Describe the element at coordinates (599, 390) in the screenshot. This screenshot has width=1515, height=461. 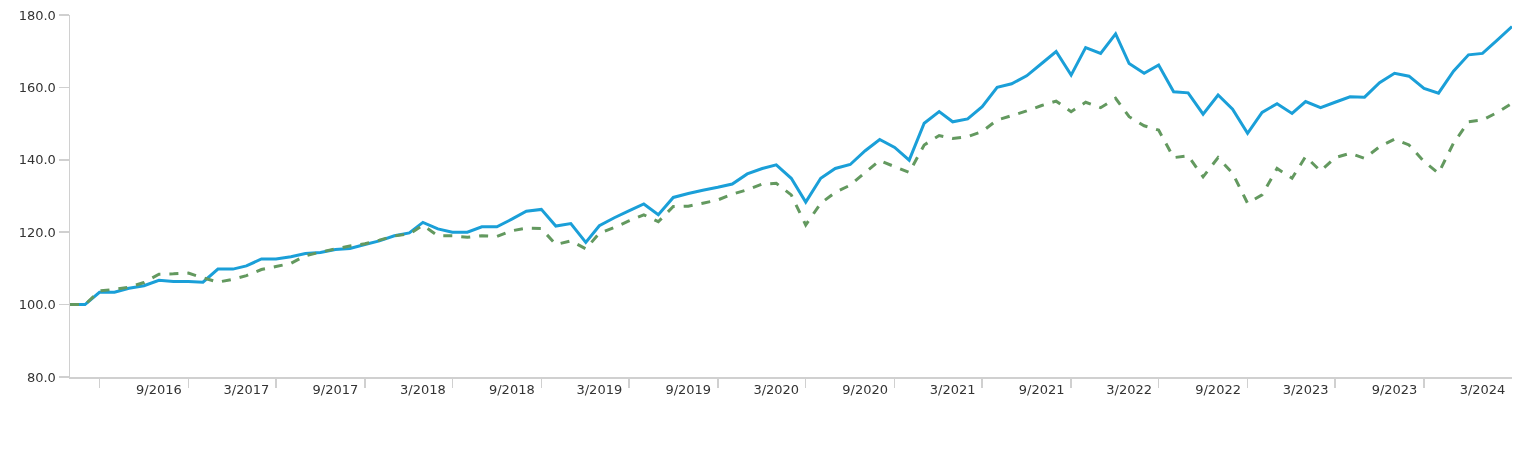
I see `x-tick-label: 3/2019` at that location.